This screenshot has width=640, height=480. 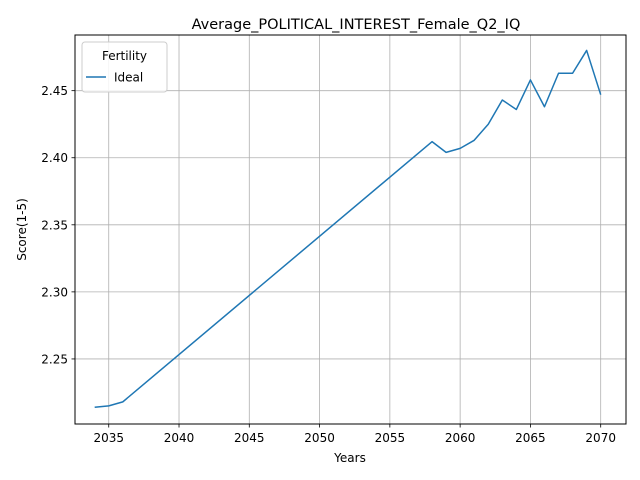 I want to click on x-tick-label: 2035, so click(x=108, y=438).